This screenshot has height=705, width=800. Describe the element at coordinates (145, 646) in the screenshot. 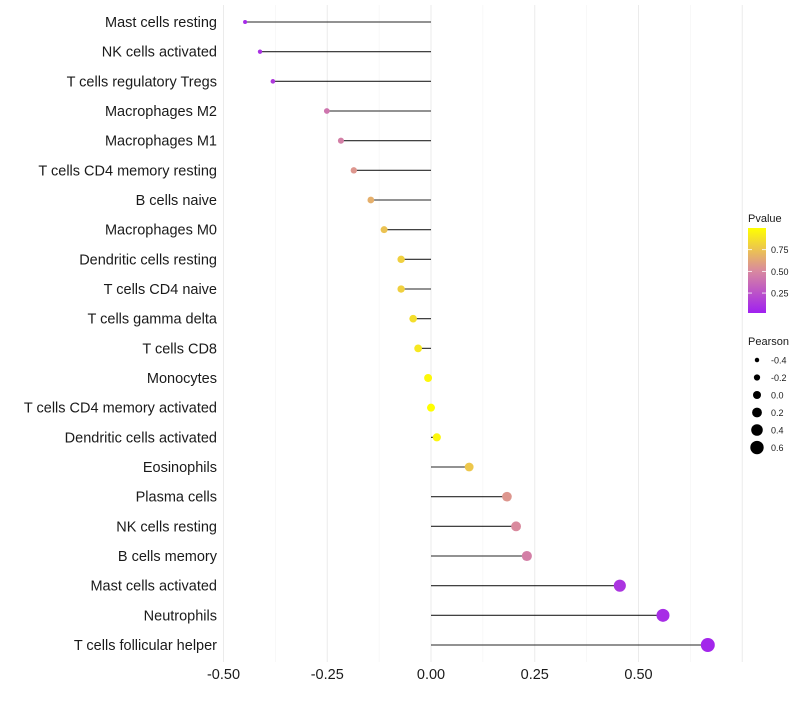

I see `y-tick-label: T cells follicular helper` at that location.